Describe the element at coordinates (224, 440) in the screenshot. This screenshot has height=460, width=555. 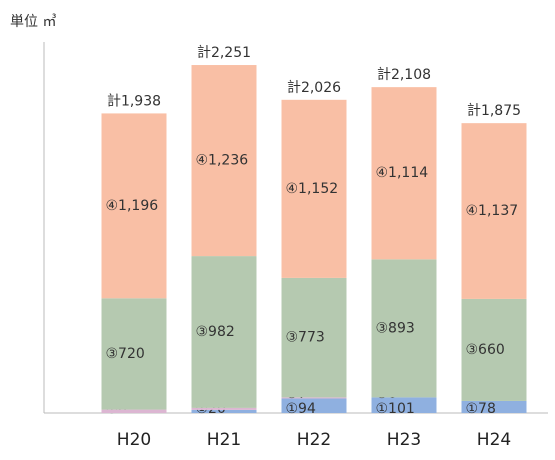
I see `x-tick-label: H21` at that location.